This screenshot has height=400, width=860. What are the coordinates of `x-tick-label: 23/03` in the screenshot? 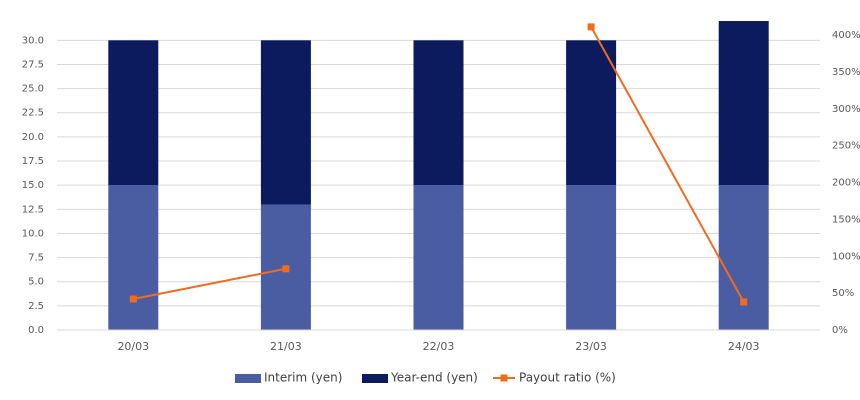 It's located at (591, 346).